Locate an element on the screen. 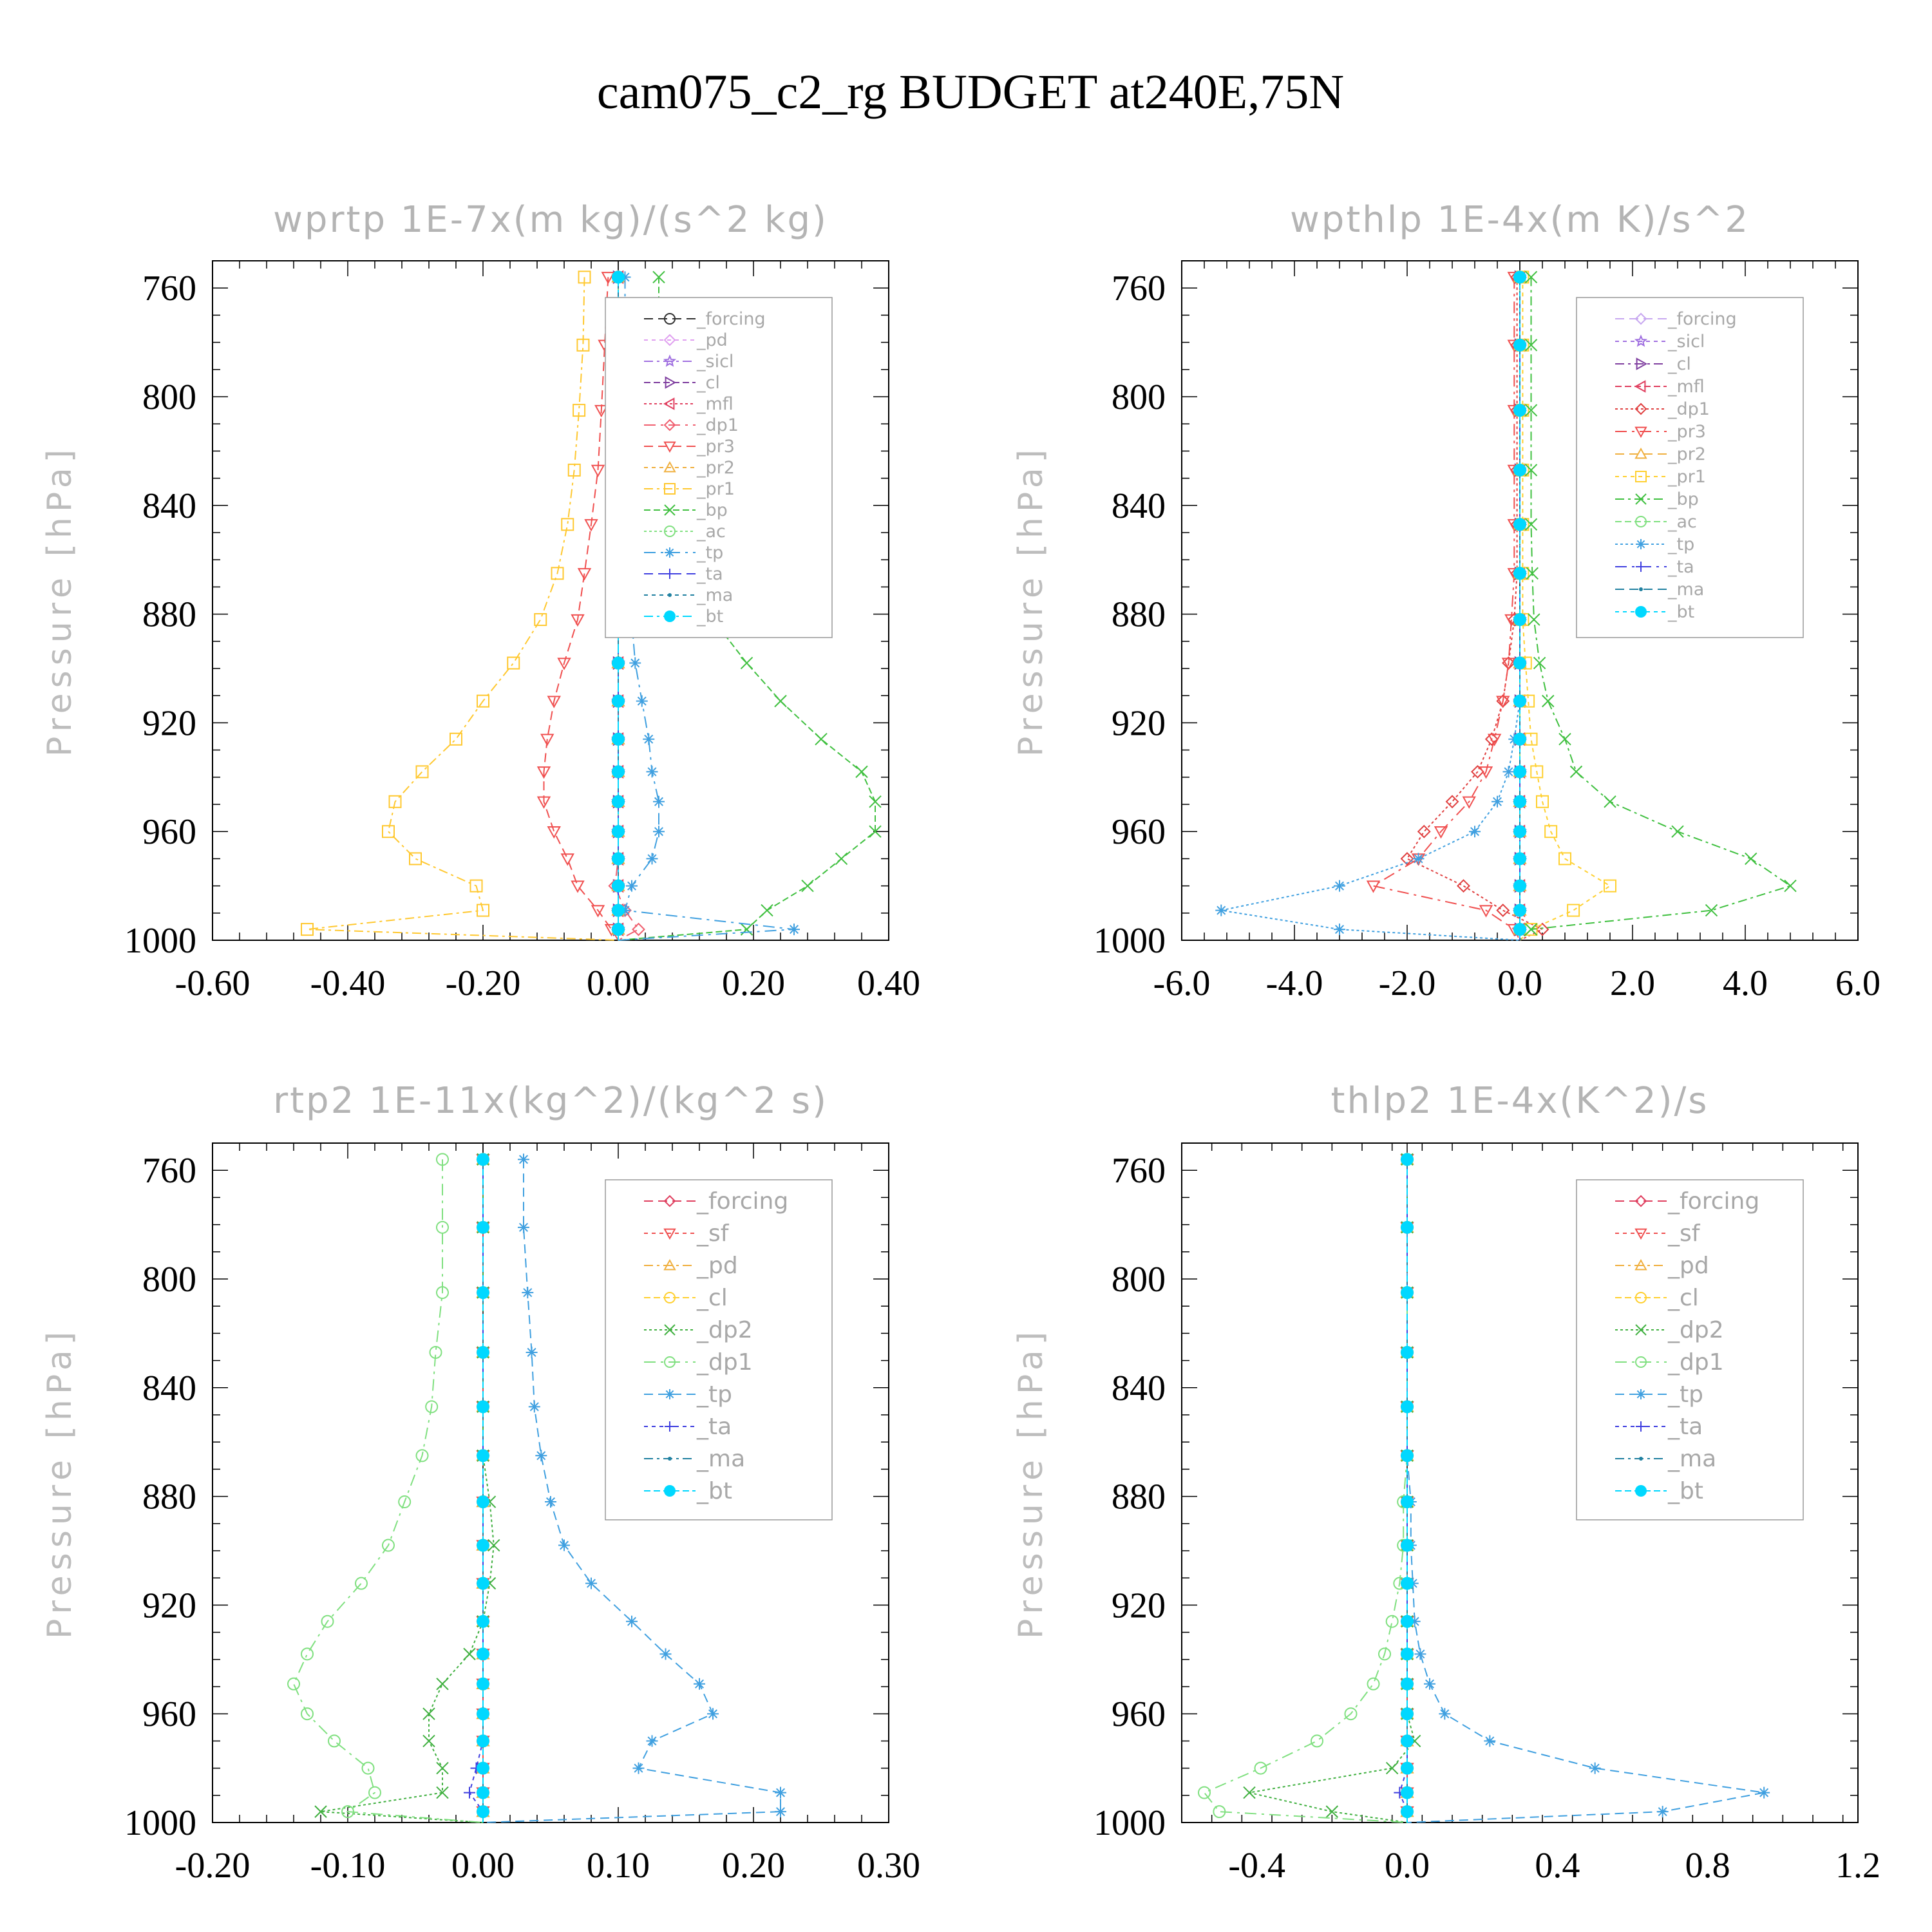 The image size is (1932, 1932). y-tick-label: 880 is located at coordinates (1139, 615).